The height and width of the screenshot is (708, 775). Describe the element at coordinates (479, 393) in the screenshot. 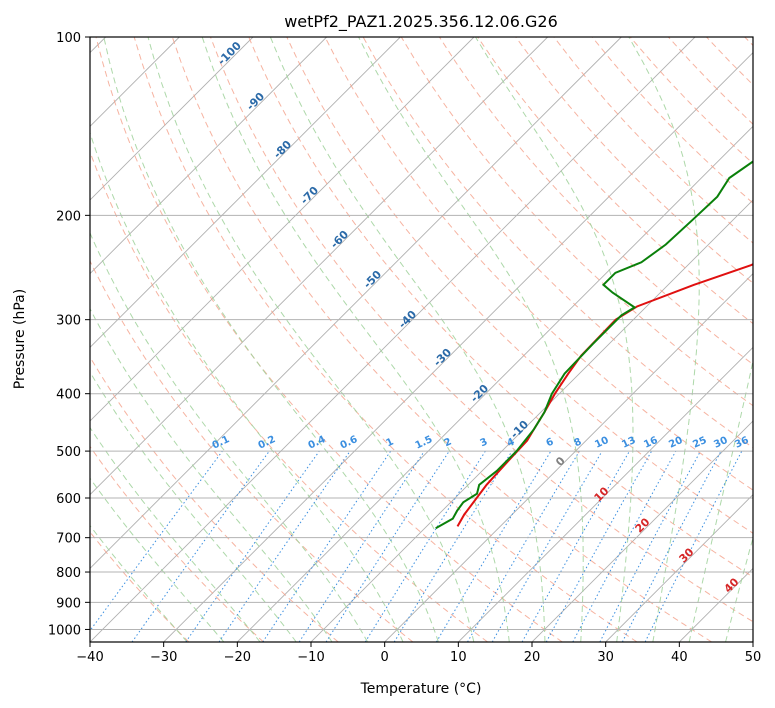

I see `dry-adiabat-label: -20` at that location.